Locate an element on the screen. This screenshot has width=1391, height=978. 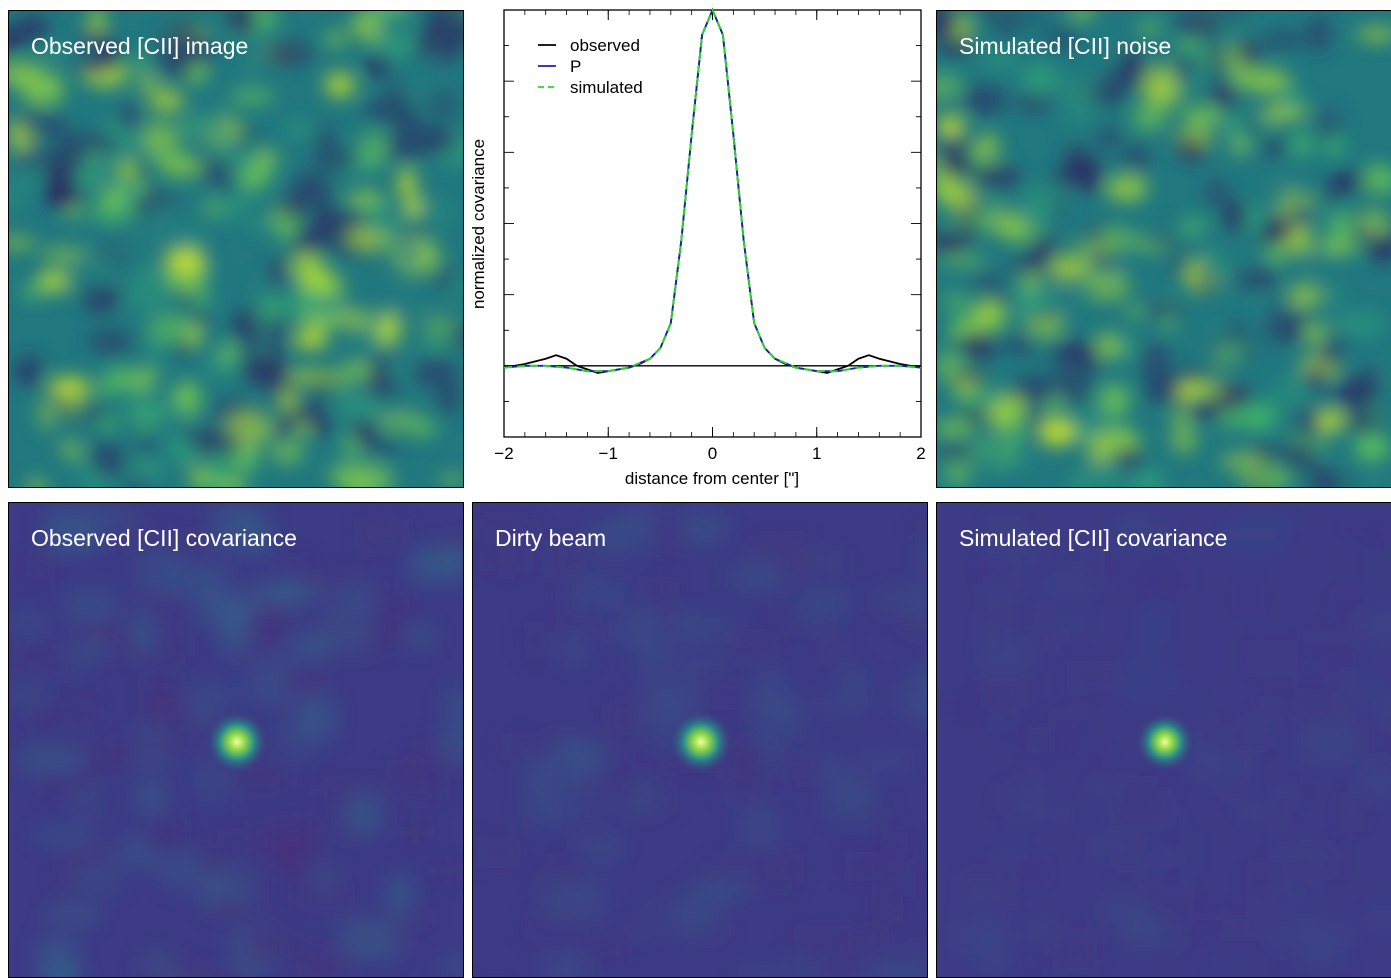
x-tick-label: 1 is located at coordinates (816, 453).